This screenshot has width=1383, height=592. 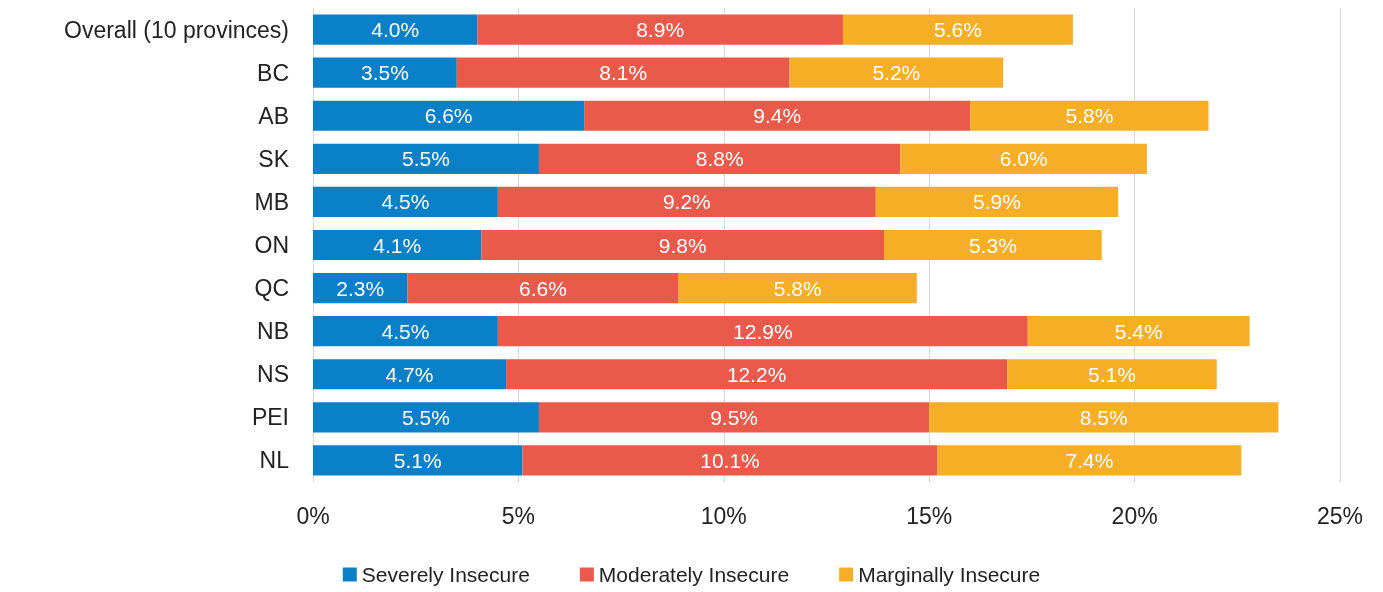 I want to click on x-tick-label: 10%, so click(x=723, y=515).